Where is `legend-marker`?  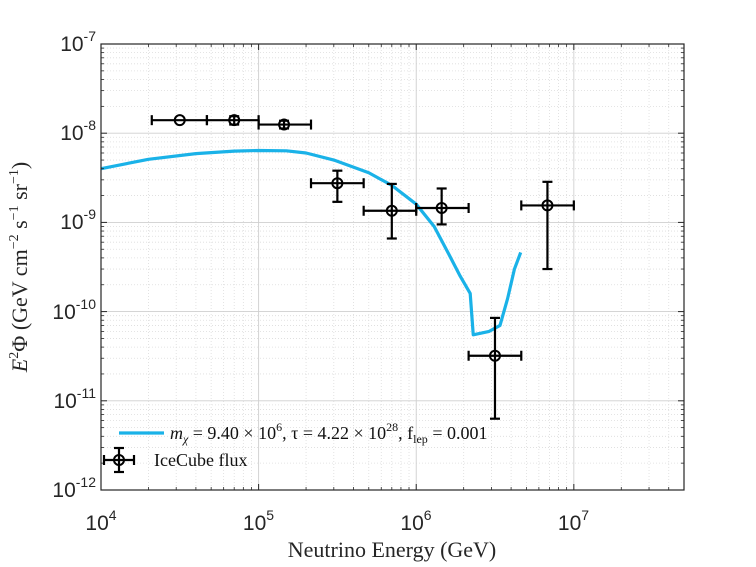
legend-marker is located at coordinates (119, 460).